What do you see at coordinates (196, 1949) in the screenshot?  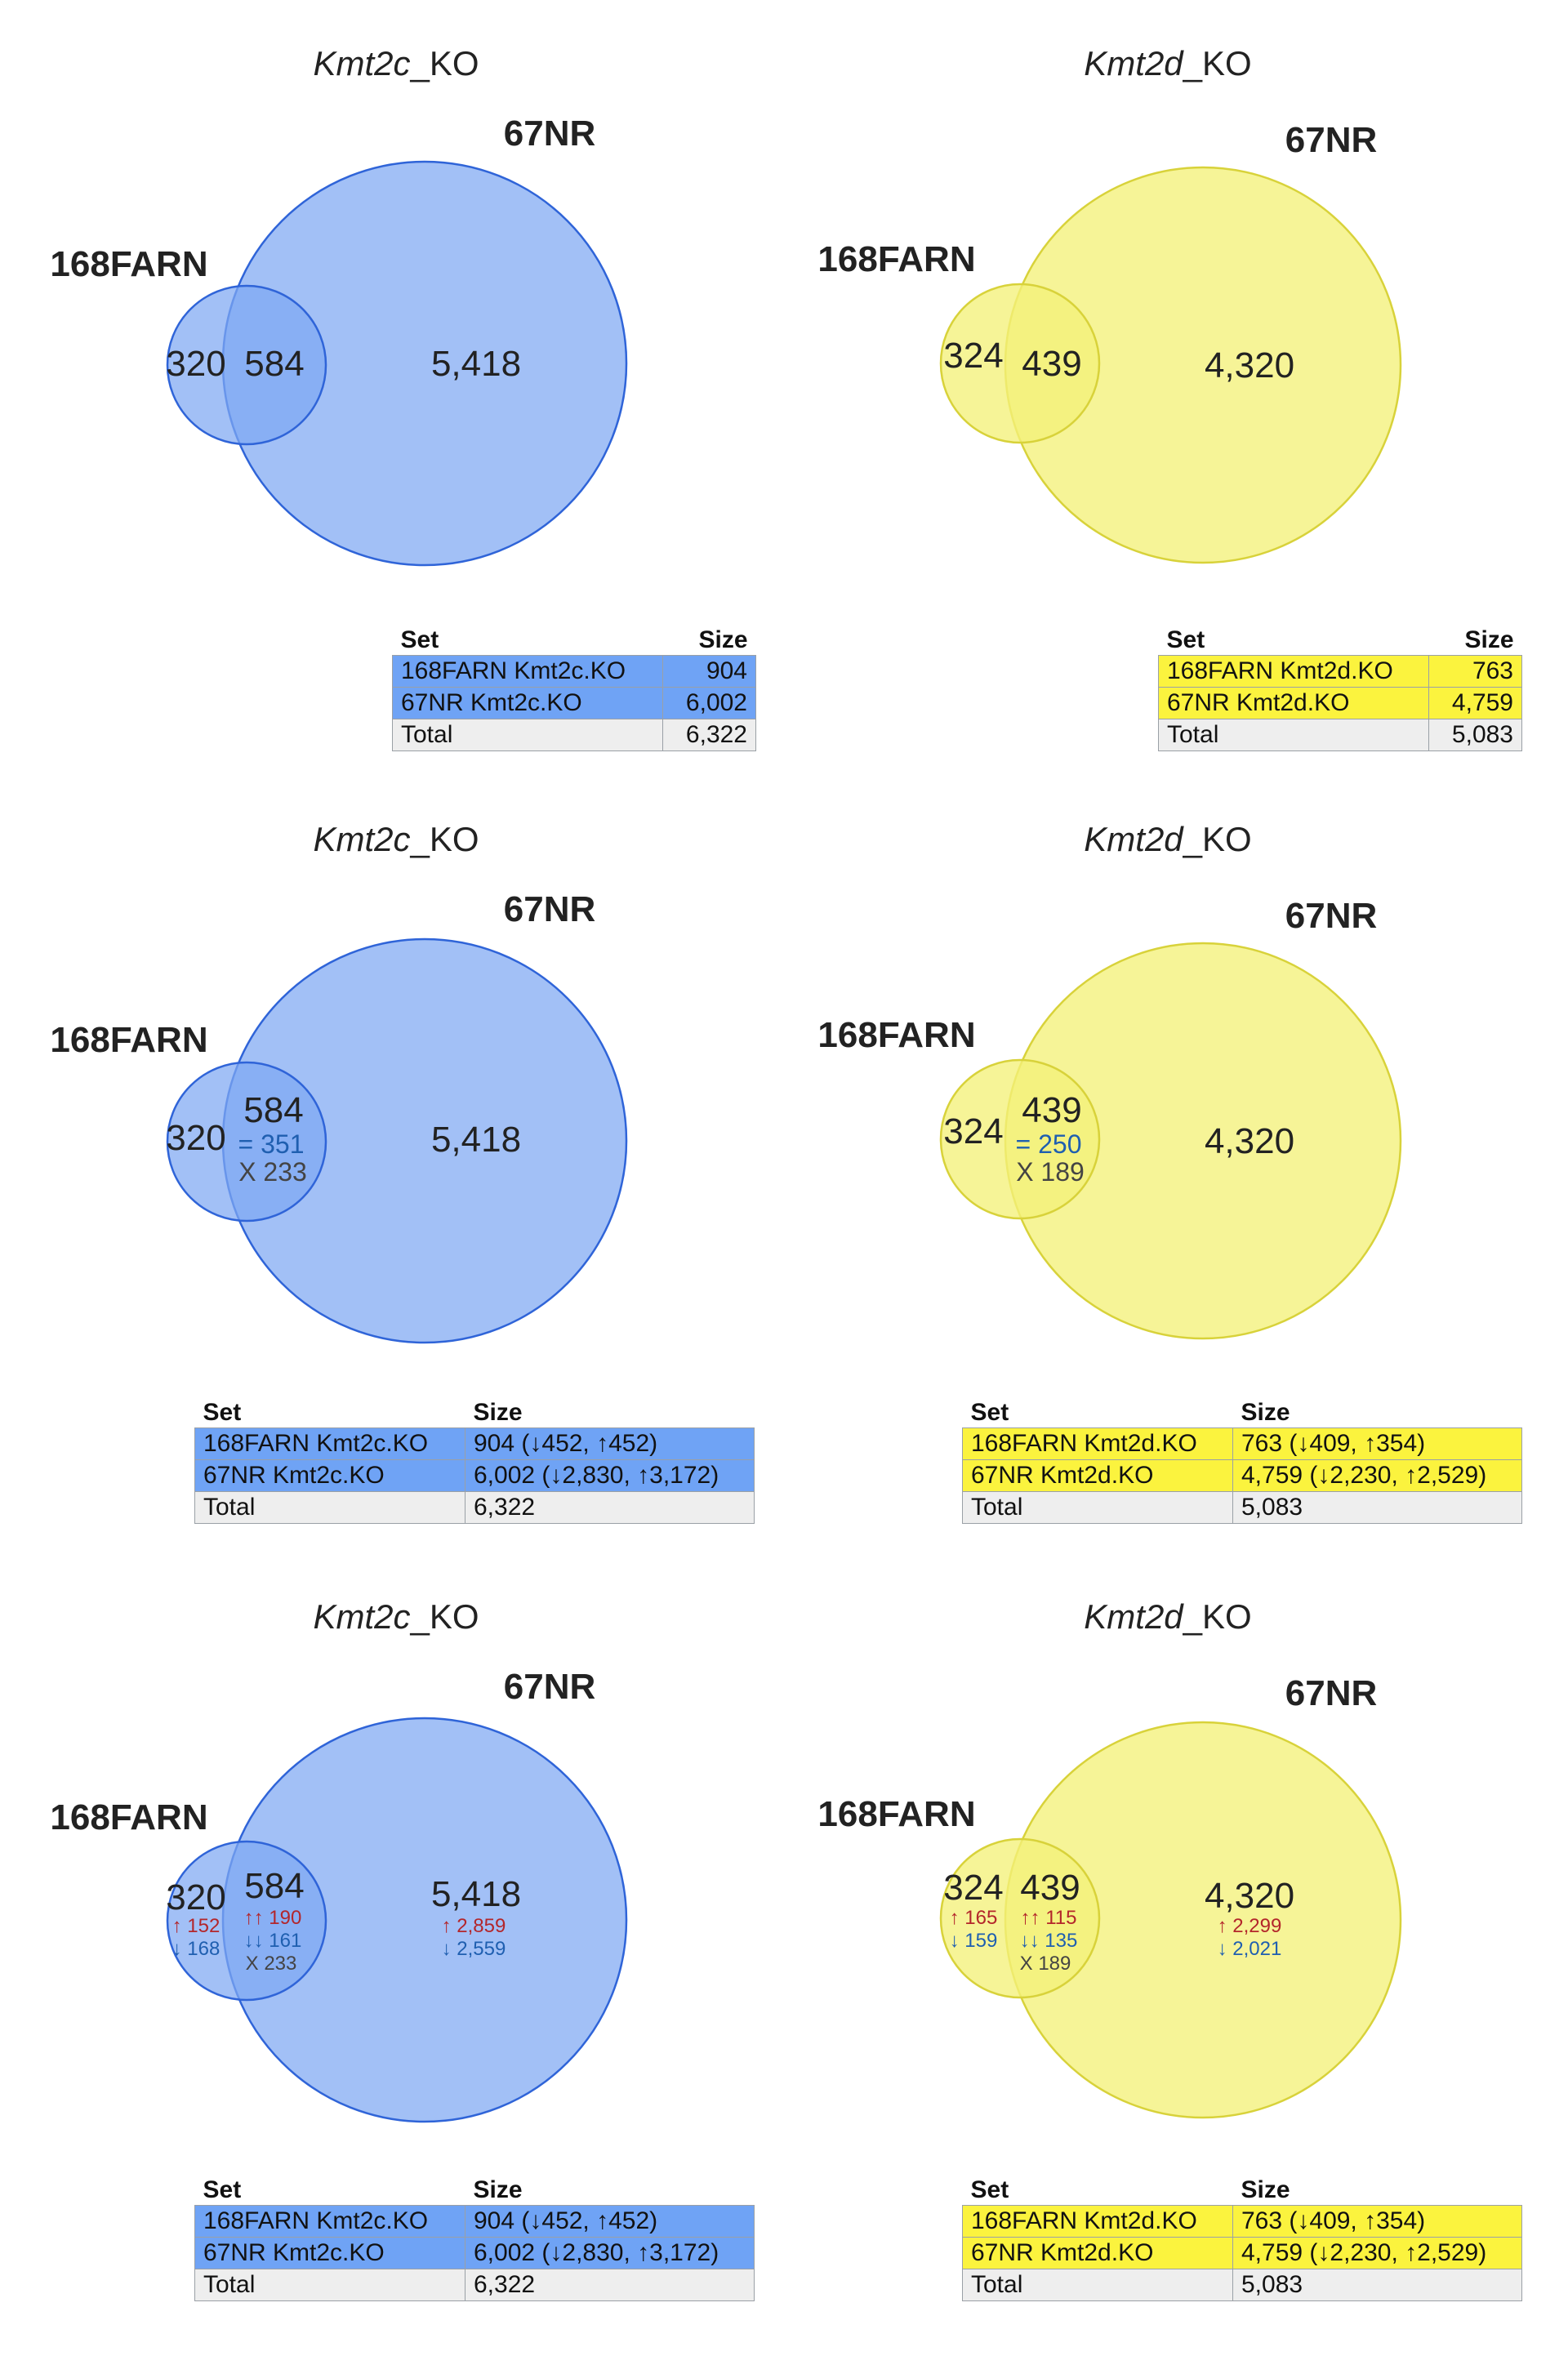 I see `count-168farn-only-down: ↓ 168` at bounding box center [196, 1949].